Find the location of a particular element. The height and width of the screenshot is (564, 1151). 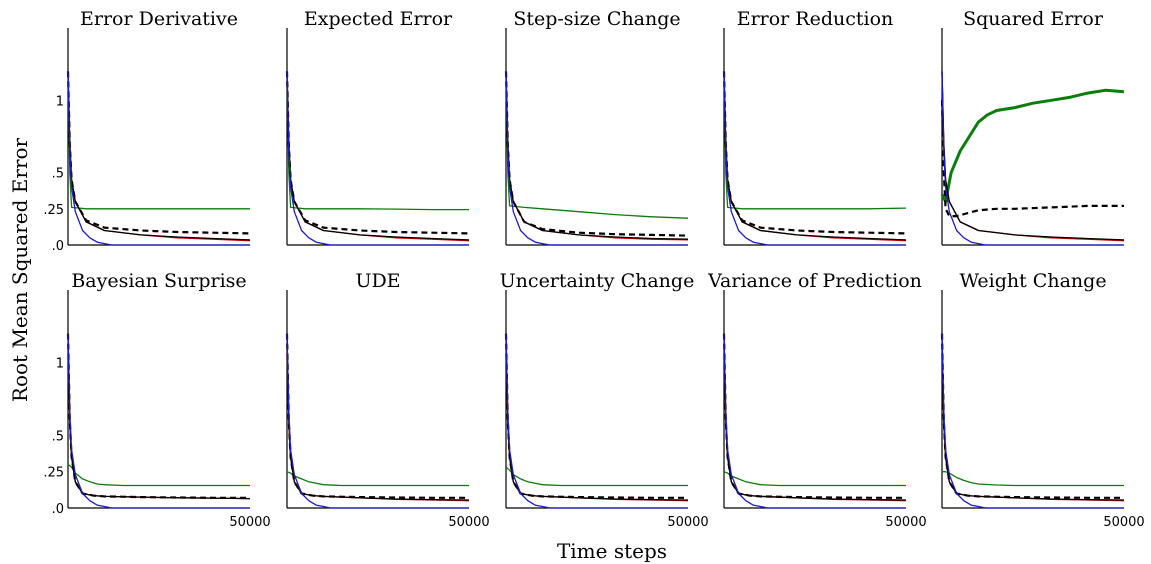

panel-title: Error Reduction is located at coordinates (815, 19).